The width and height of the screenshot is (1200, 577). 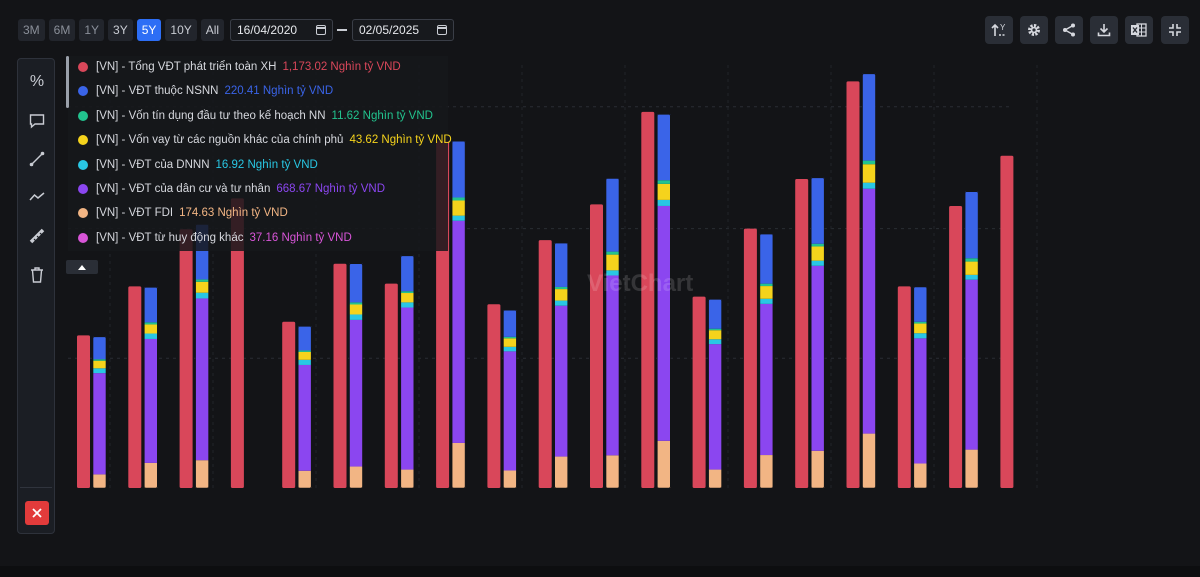 What do you see at coordinates (120, 30) in the screenshot?
I see `range-3y-button: 3Y` at bounding box center [120, 30].